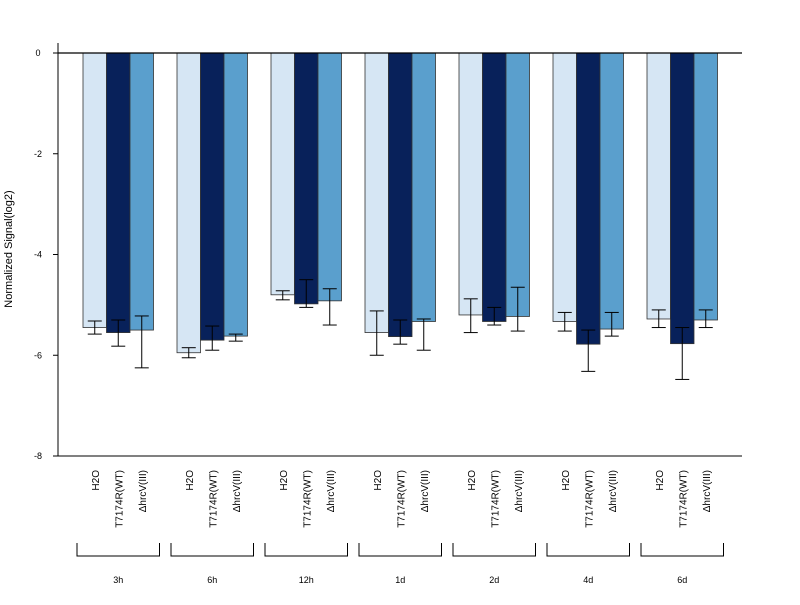 The image size is (800, 605). Describe the element at coordinates (212, 580) in the screenshot. I see `group-label-6h: 6h` at that location.